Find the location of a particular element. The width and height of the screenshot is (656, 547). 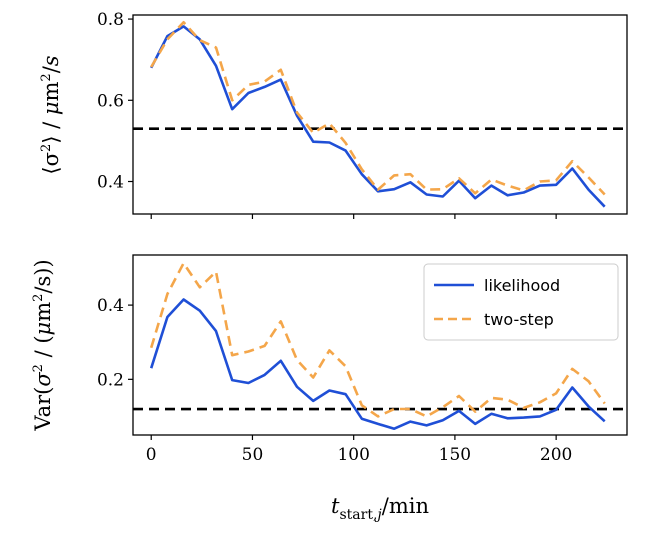

bottom-xtick-label-4: 200 is located at coordinates (556, 455).